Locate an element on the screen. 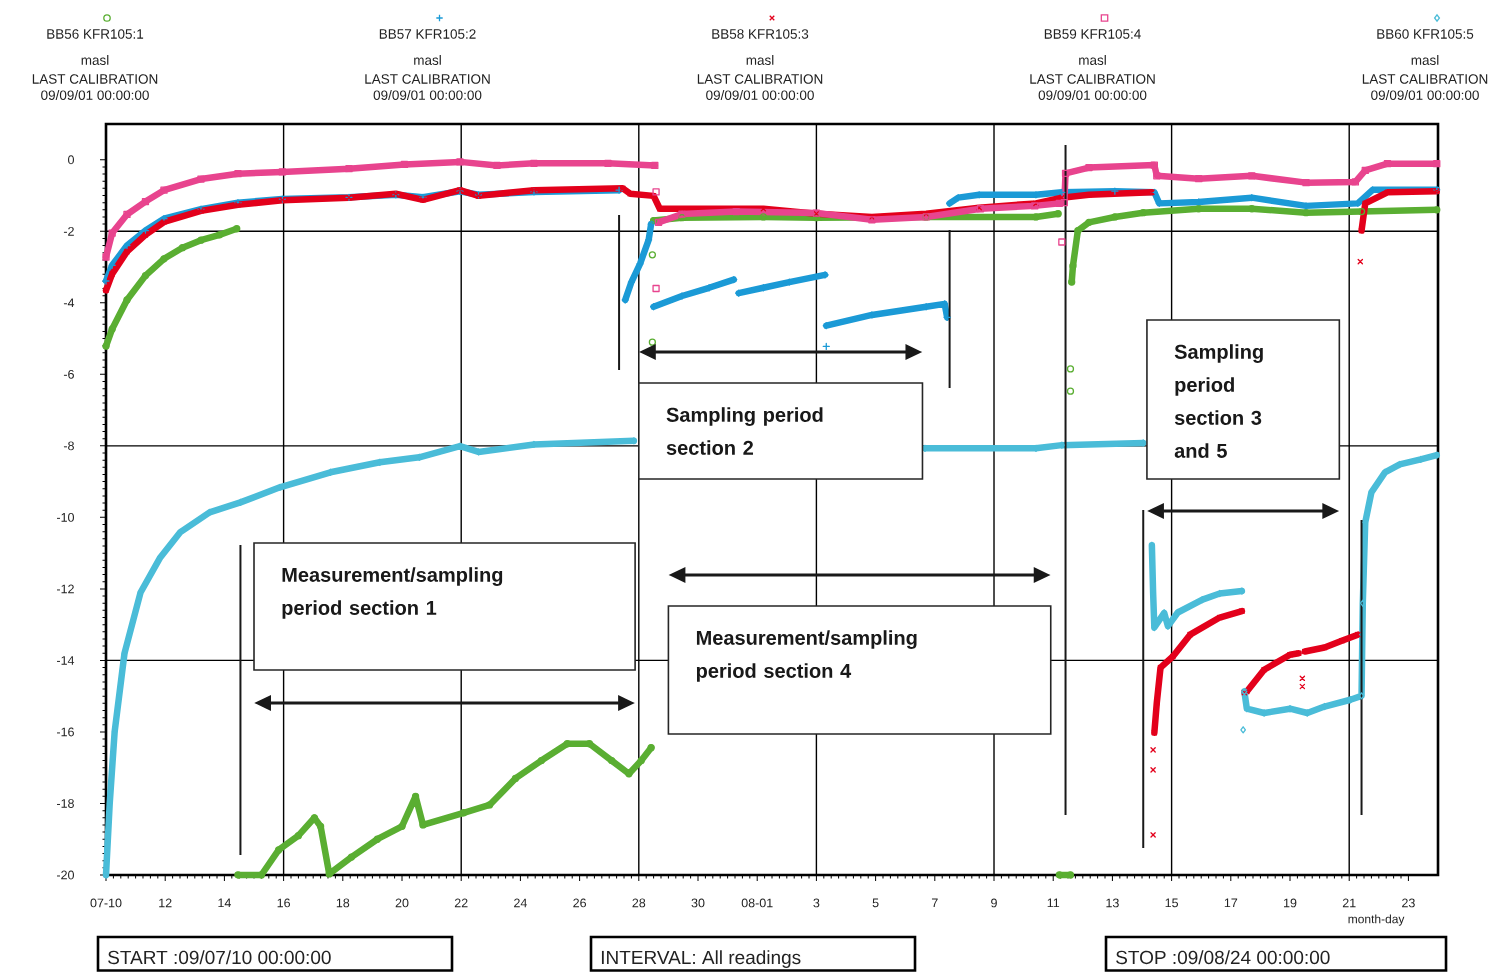  y-tick-label: -20 is located at coordinates (65, 875).